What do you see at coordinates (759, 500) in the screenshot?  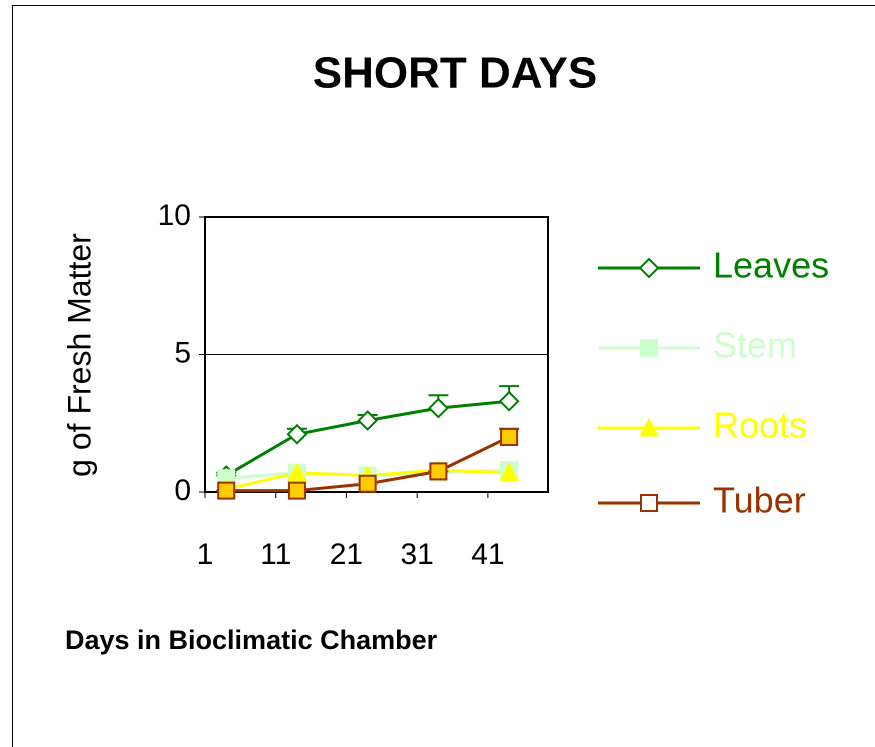 I see `legend-label: Tuber` at bounding box center [759, 500].